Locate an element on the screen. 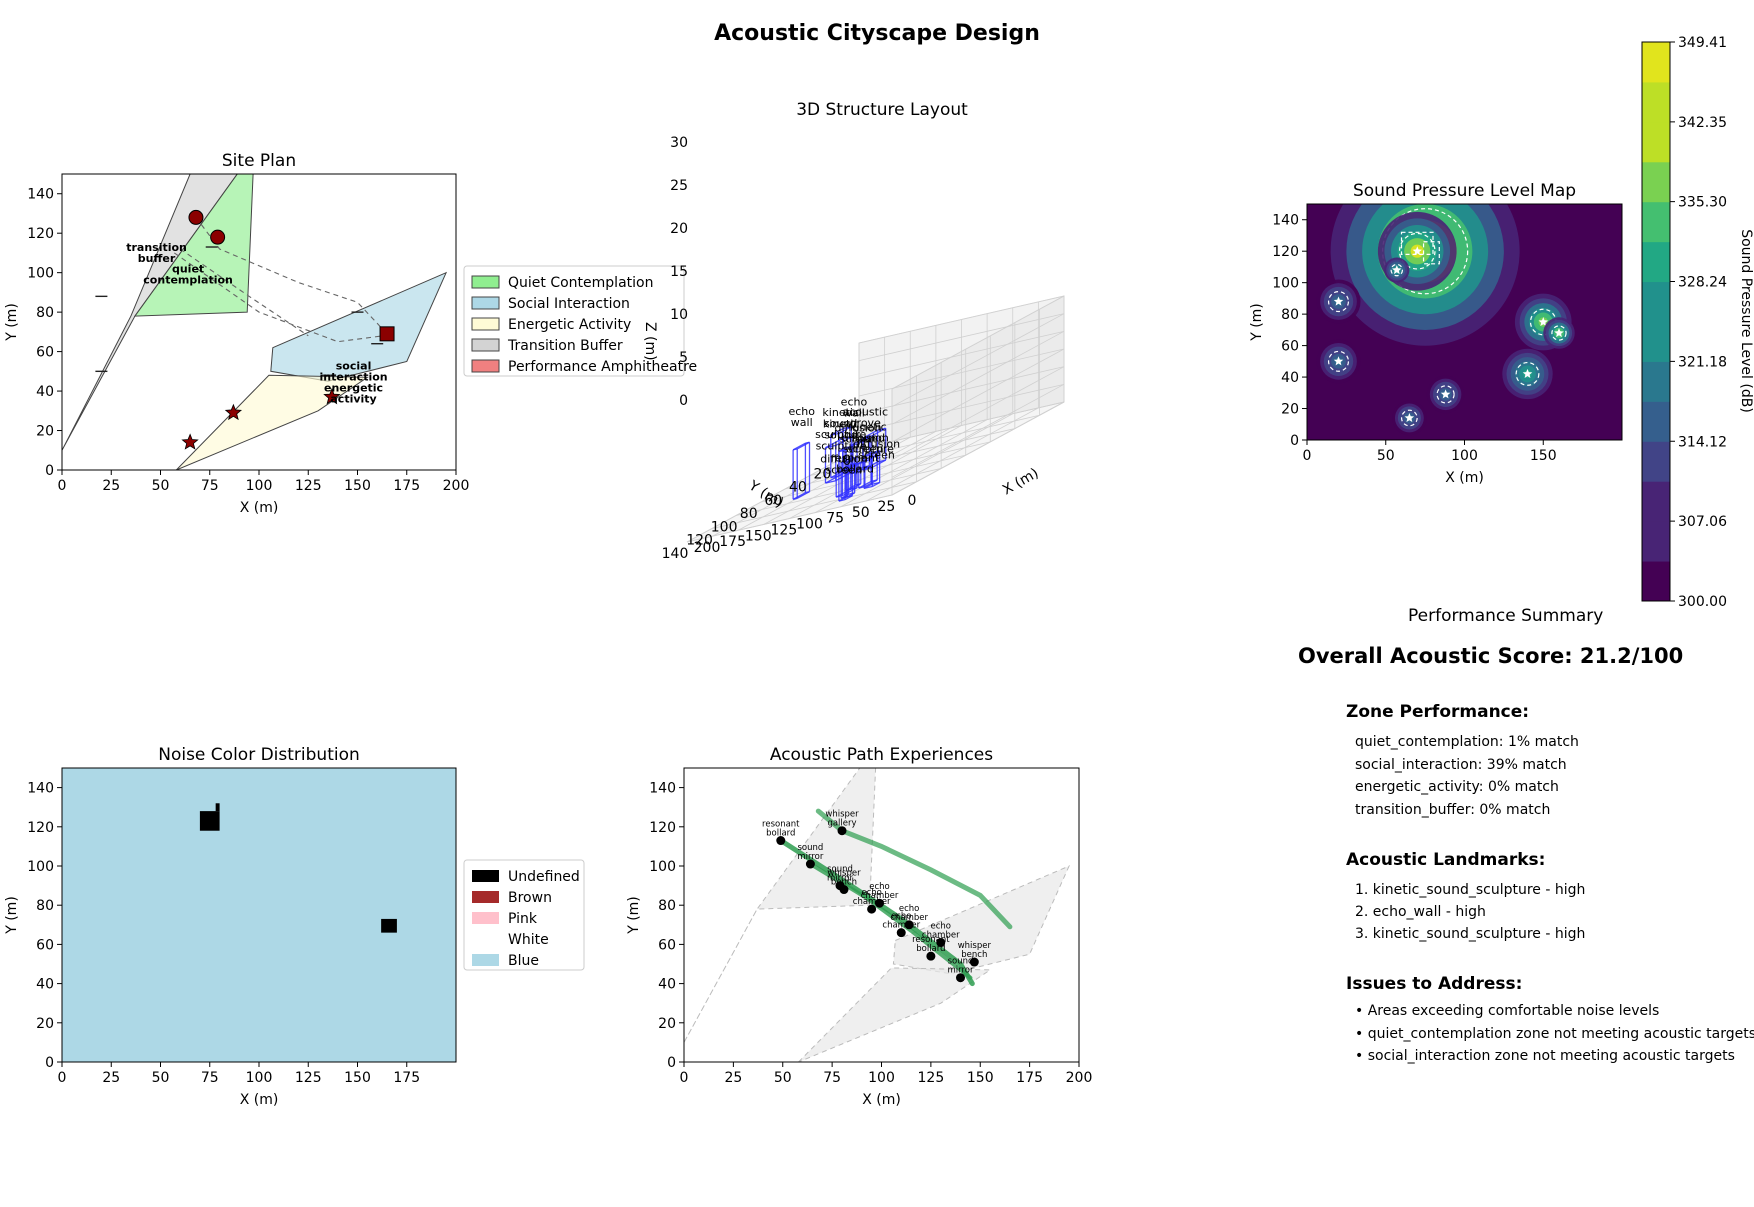 This screenshot has height=1207, width=1754. spl-plot-area is located at coordinates (1464, 322).